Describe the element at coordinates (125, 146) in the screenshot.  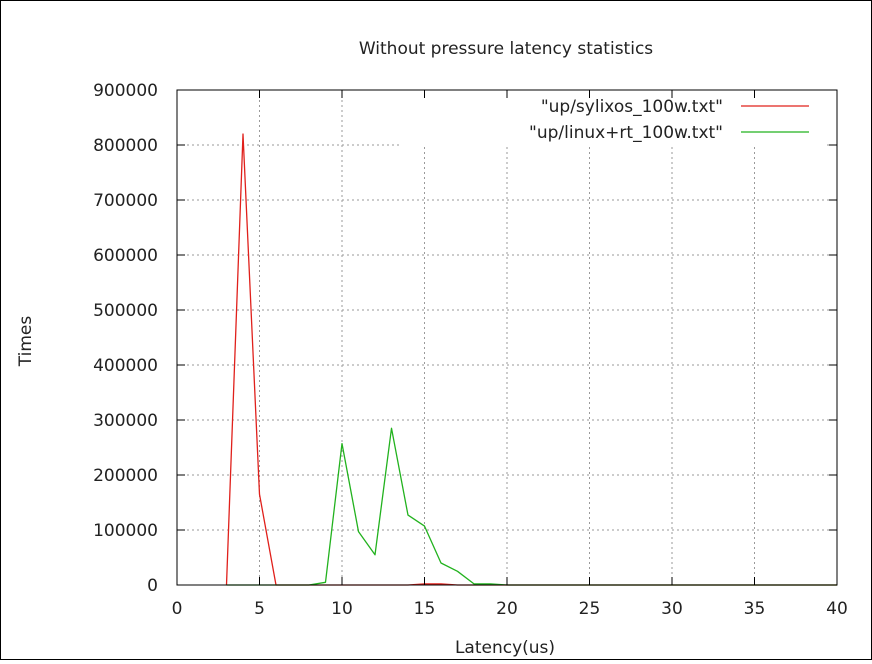
I see `y-tick-label: 800000` at that location.